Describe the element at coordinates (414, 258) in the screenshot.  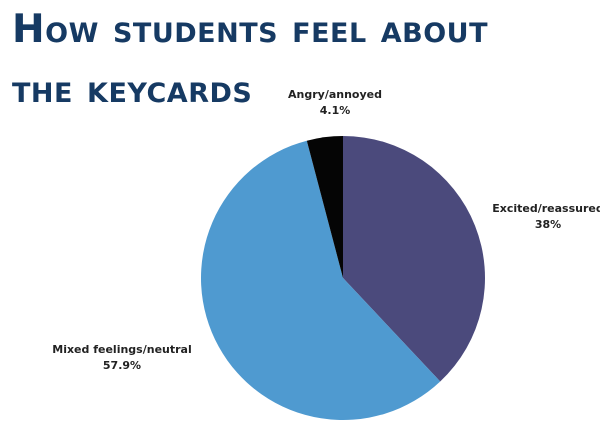
I see `pie-slice-excited-reassured` at that location.